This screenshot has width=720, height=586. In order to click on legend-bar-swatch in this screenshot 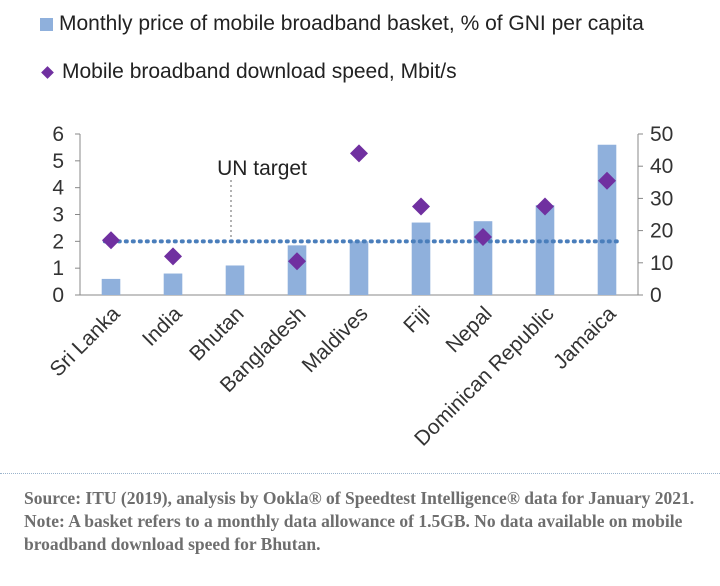, I will do `click(46, 24)`.